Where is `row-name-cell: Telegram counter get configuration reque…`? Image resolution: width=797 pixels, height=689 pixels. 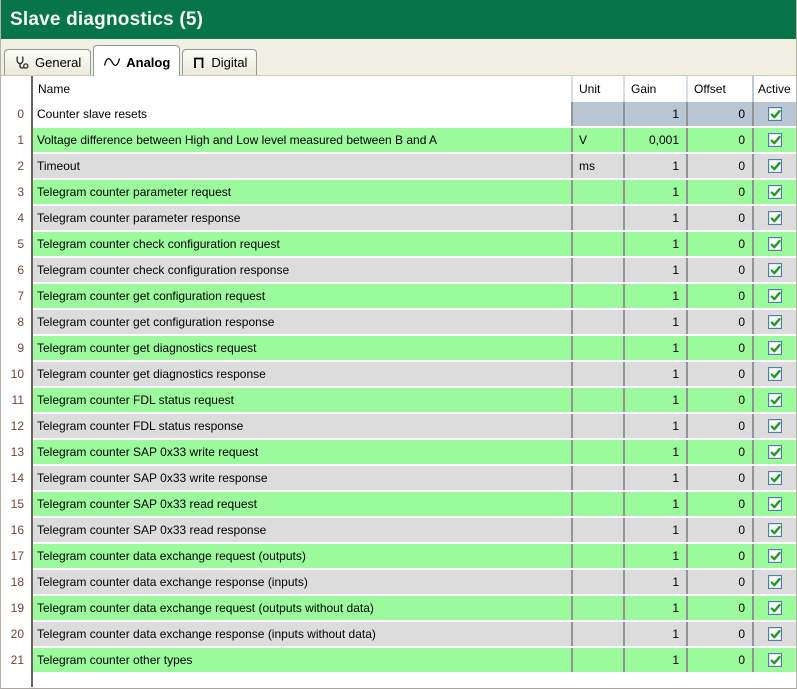
row-name-cell: Telegram counter get configuration reque… is located at coordinates (301, 296).